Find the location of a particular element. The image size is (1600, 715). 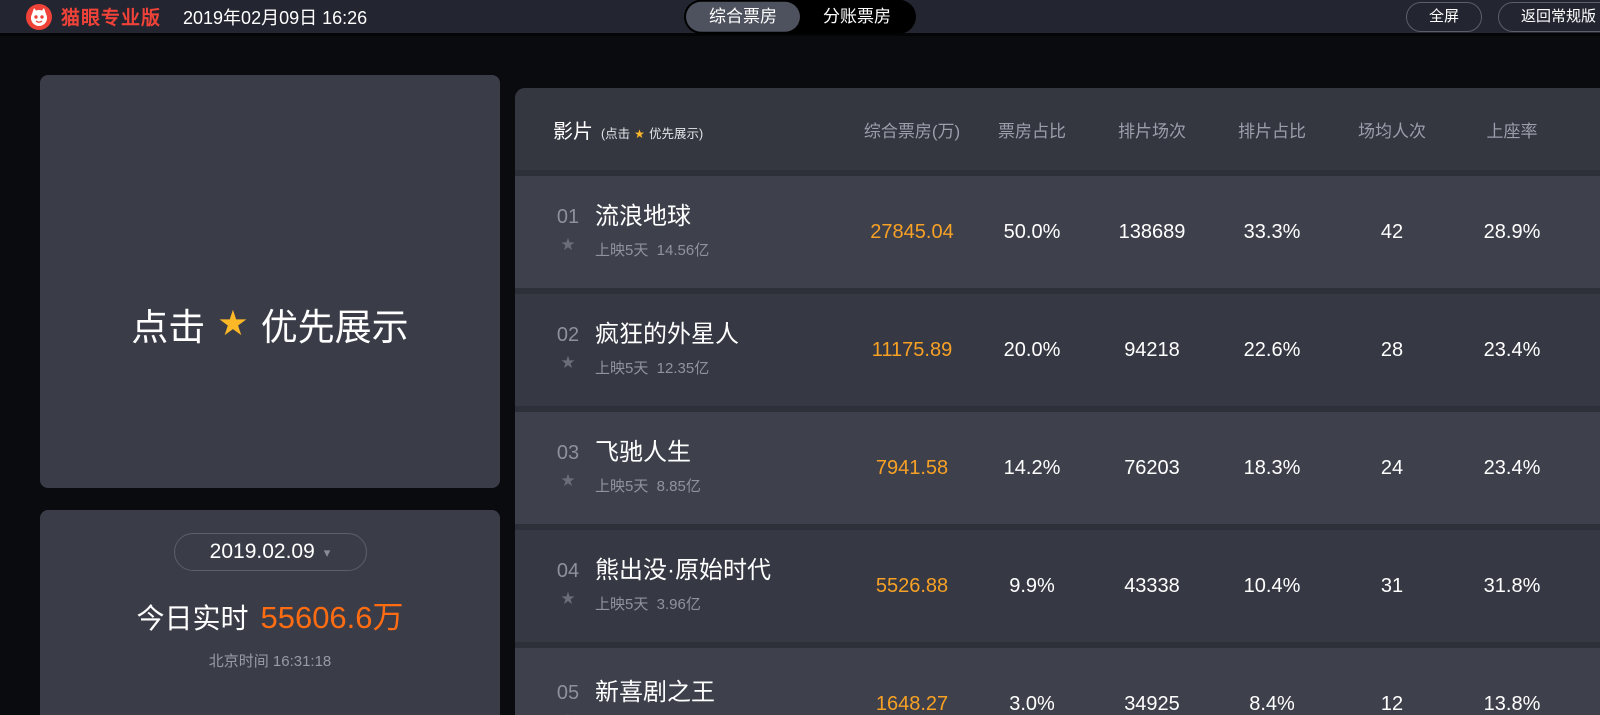

column-header: 场均人次 is located at coordinates (1392, 131).